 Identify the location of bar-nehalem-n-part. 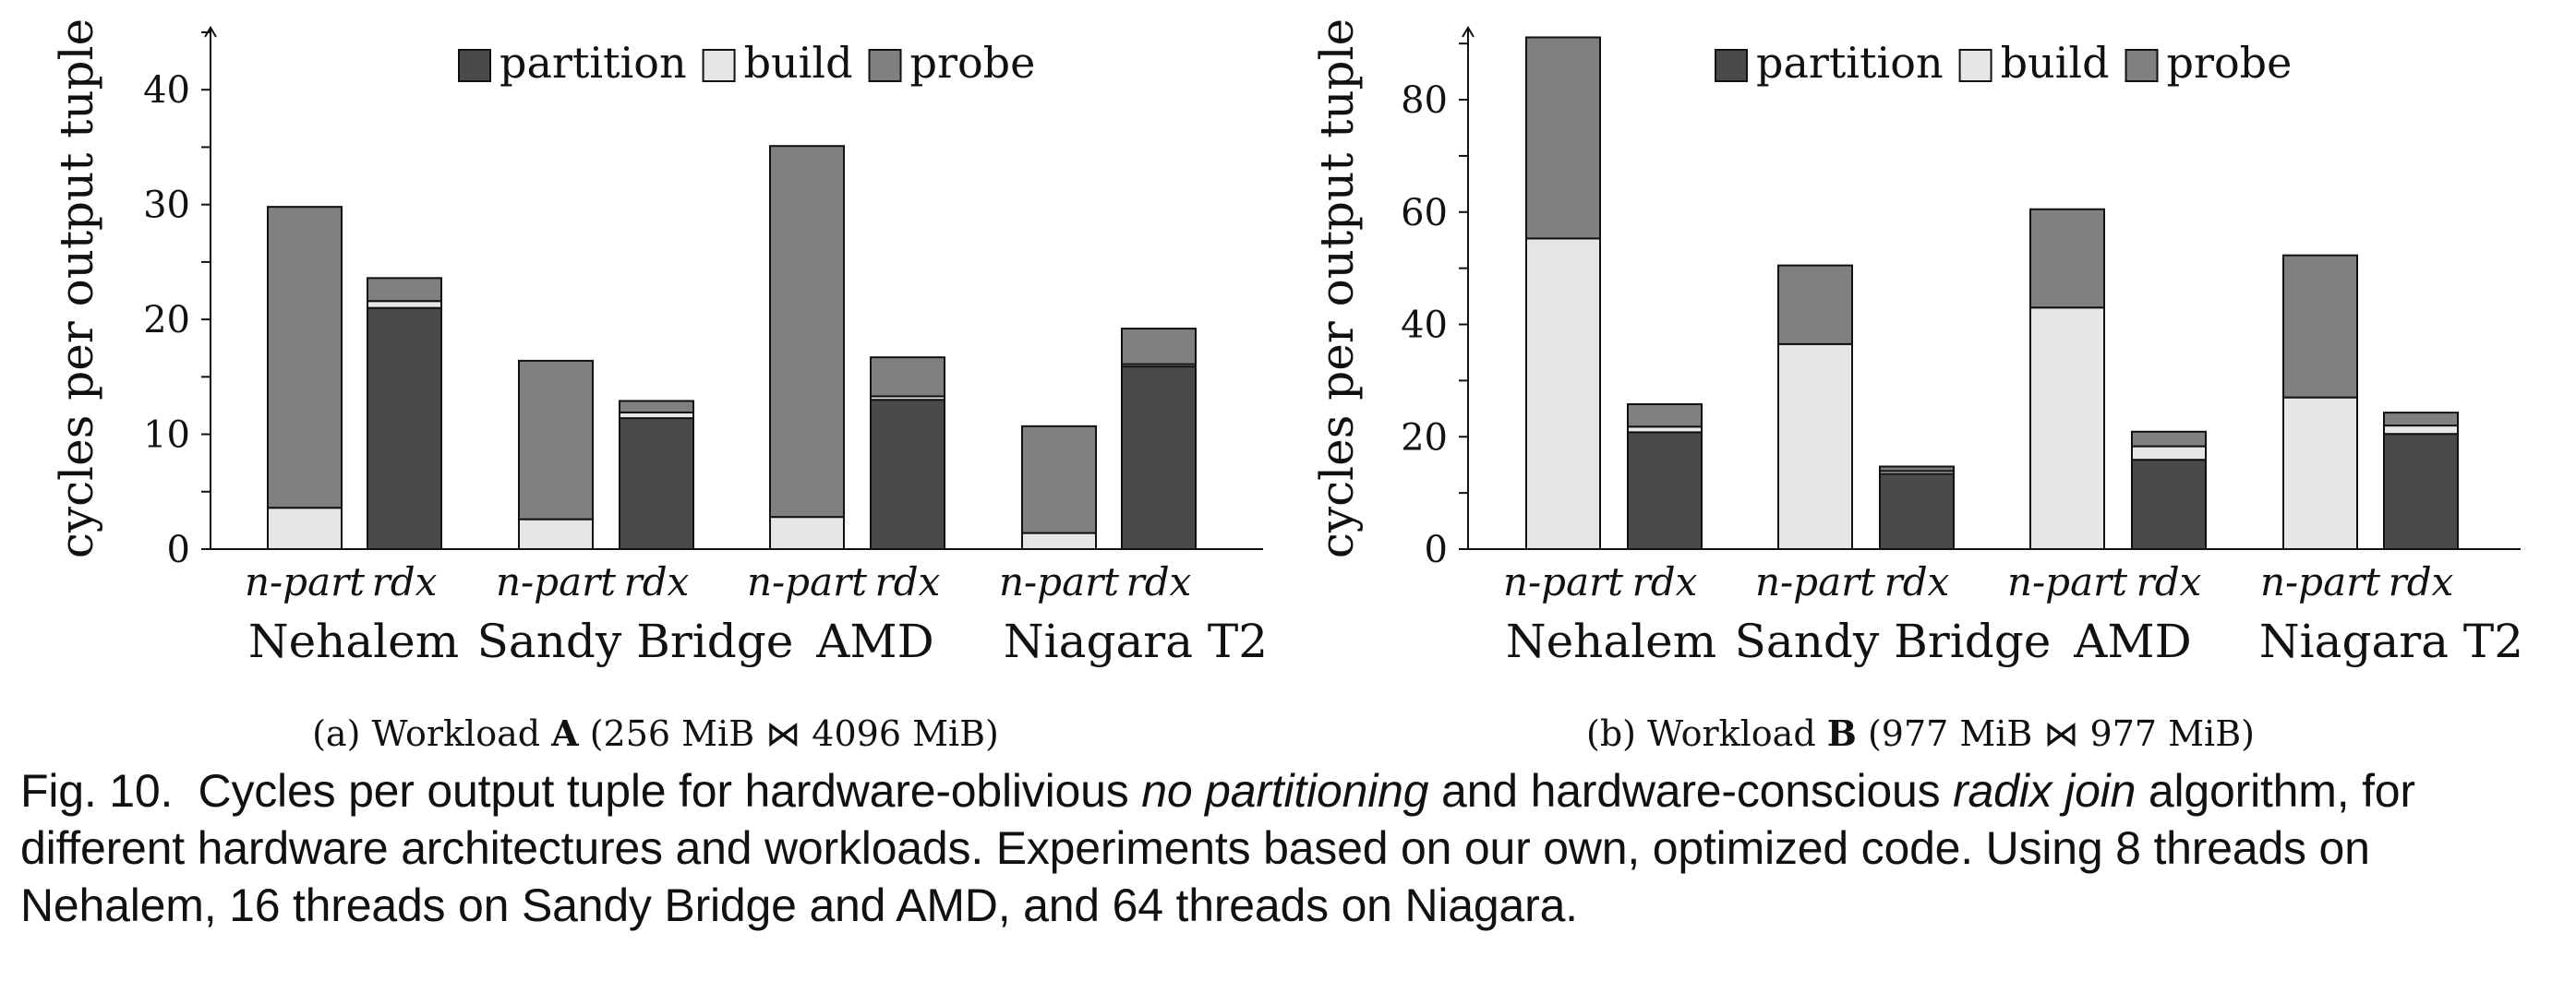
(305, 378).